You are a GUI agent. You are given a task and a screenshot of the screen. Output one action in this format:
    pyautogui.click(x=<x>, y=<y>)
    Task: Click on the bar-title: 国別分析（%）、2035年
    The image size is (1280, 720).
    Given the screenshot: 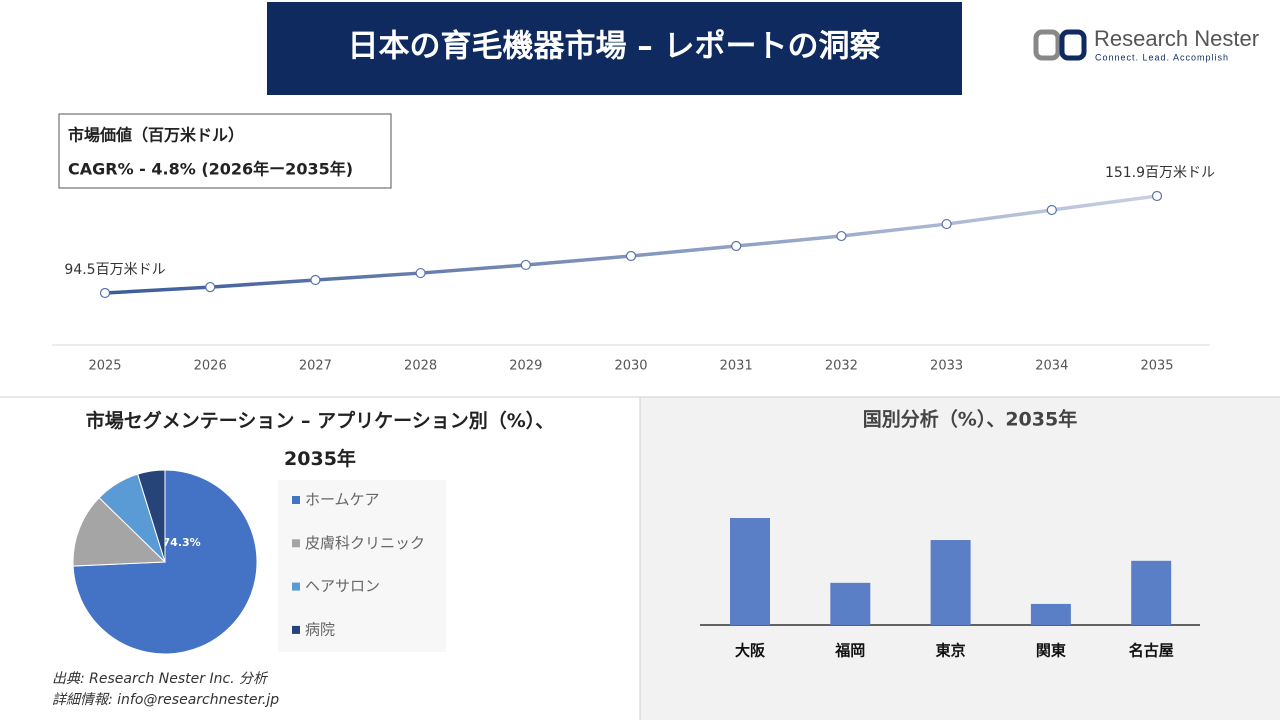 What is the action you would take?
    pyautogui.click(x=970, y=419)
    